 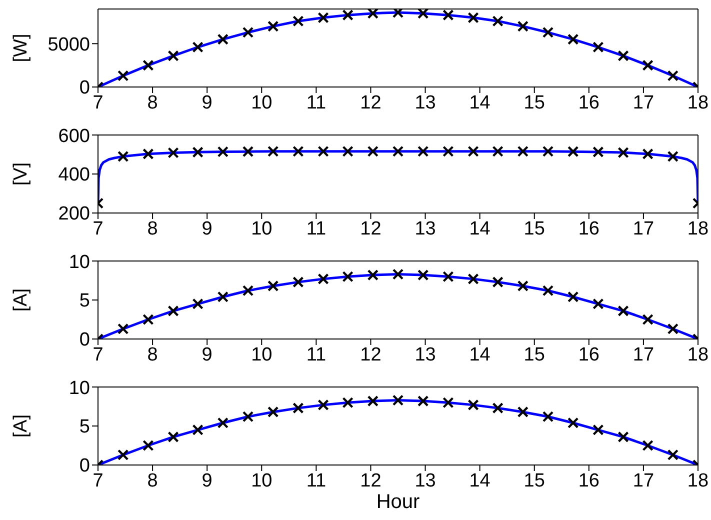 What do you see at coordinates (74, 136) in the screenshot?
I see `y-tick-label: 600` at bounding box center [74, 136].